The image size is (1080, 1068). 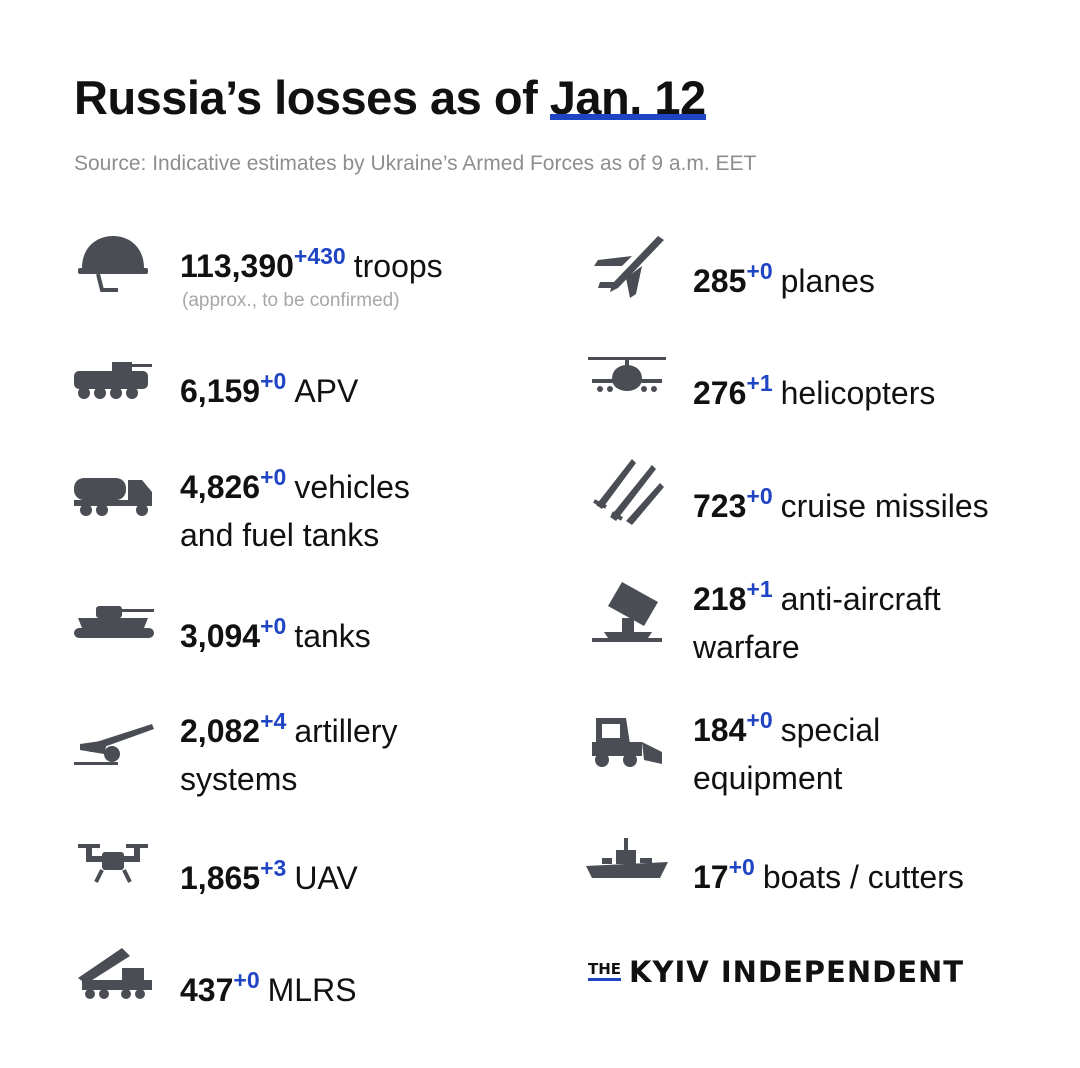 What do you see at coordinates (605, 970) in the screenshot?
I see `brand-the: THE` at bounding box center [605, 970].